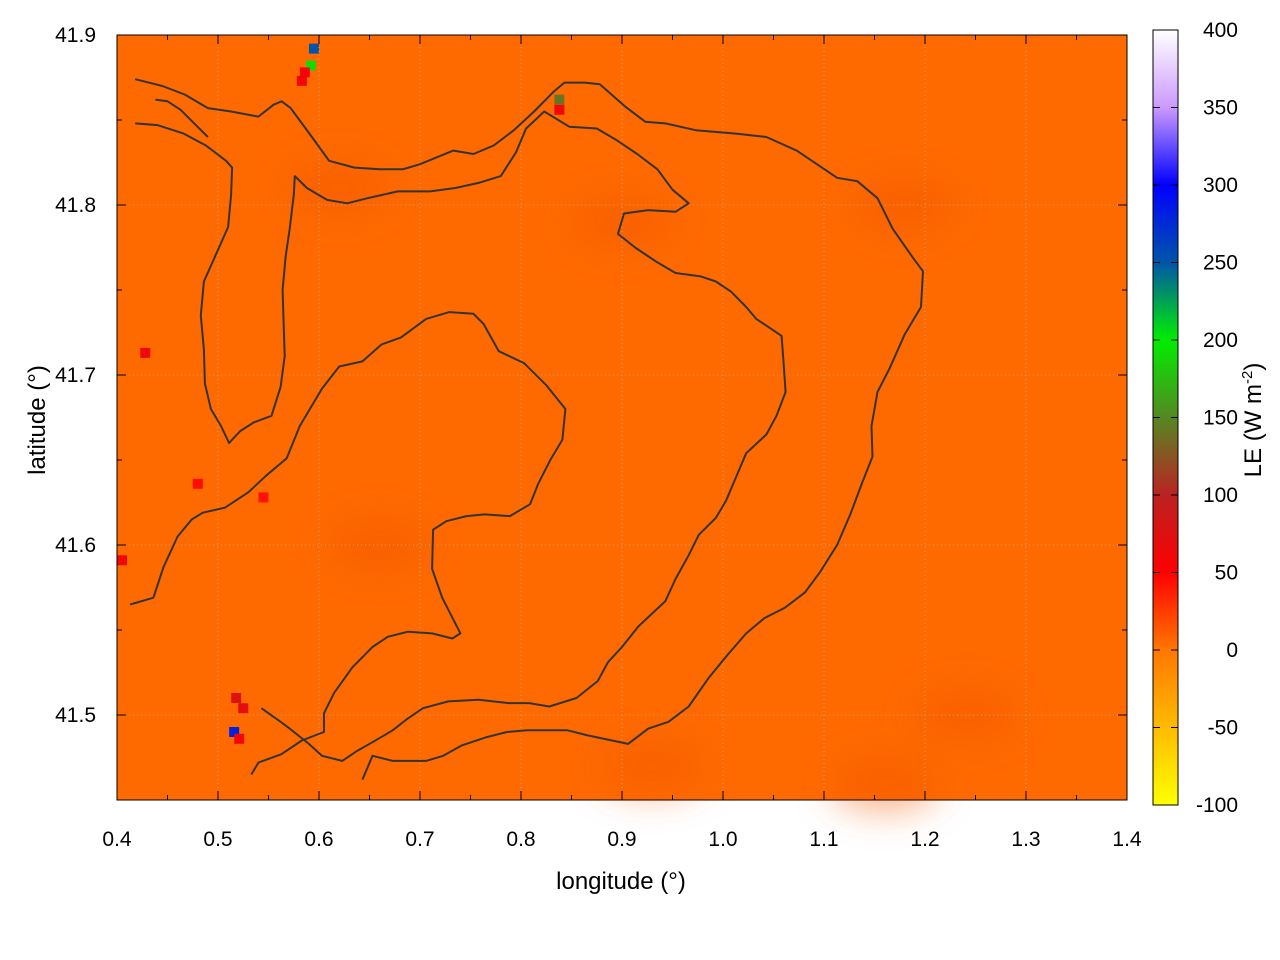 This screenshot has width=1280, height=960. I want to click on x-tick-label: 1.2, so click(924, 839).